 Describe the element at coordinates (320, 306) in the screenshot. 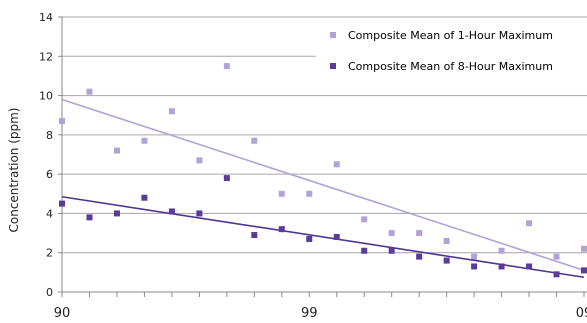

I see `x-axis: 90 99 09` at that location.